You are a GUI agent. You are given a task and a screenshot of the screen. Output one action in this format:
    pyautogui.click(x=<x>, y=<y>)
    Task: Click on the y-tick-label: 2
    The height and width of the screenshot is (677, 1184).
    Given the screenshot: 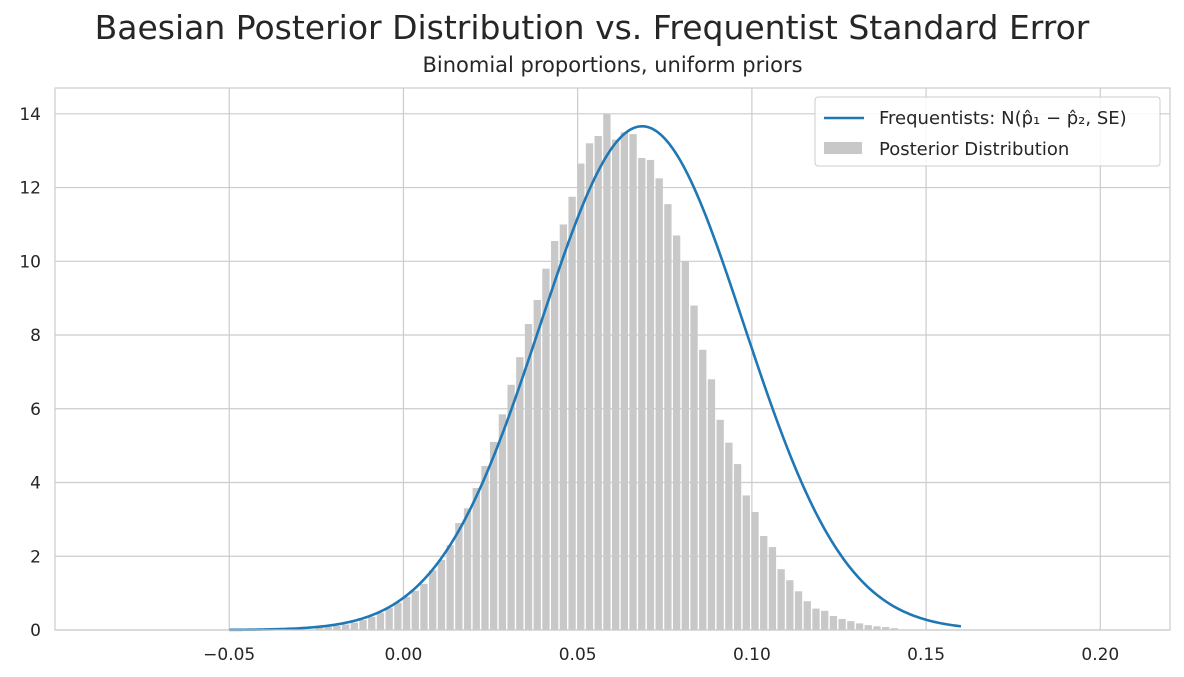 What is the action you would take?
    pyautogui.click(x=35, y=557)
    